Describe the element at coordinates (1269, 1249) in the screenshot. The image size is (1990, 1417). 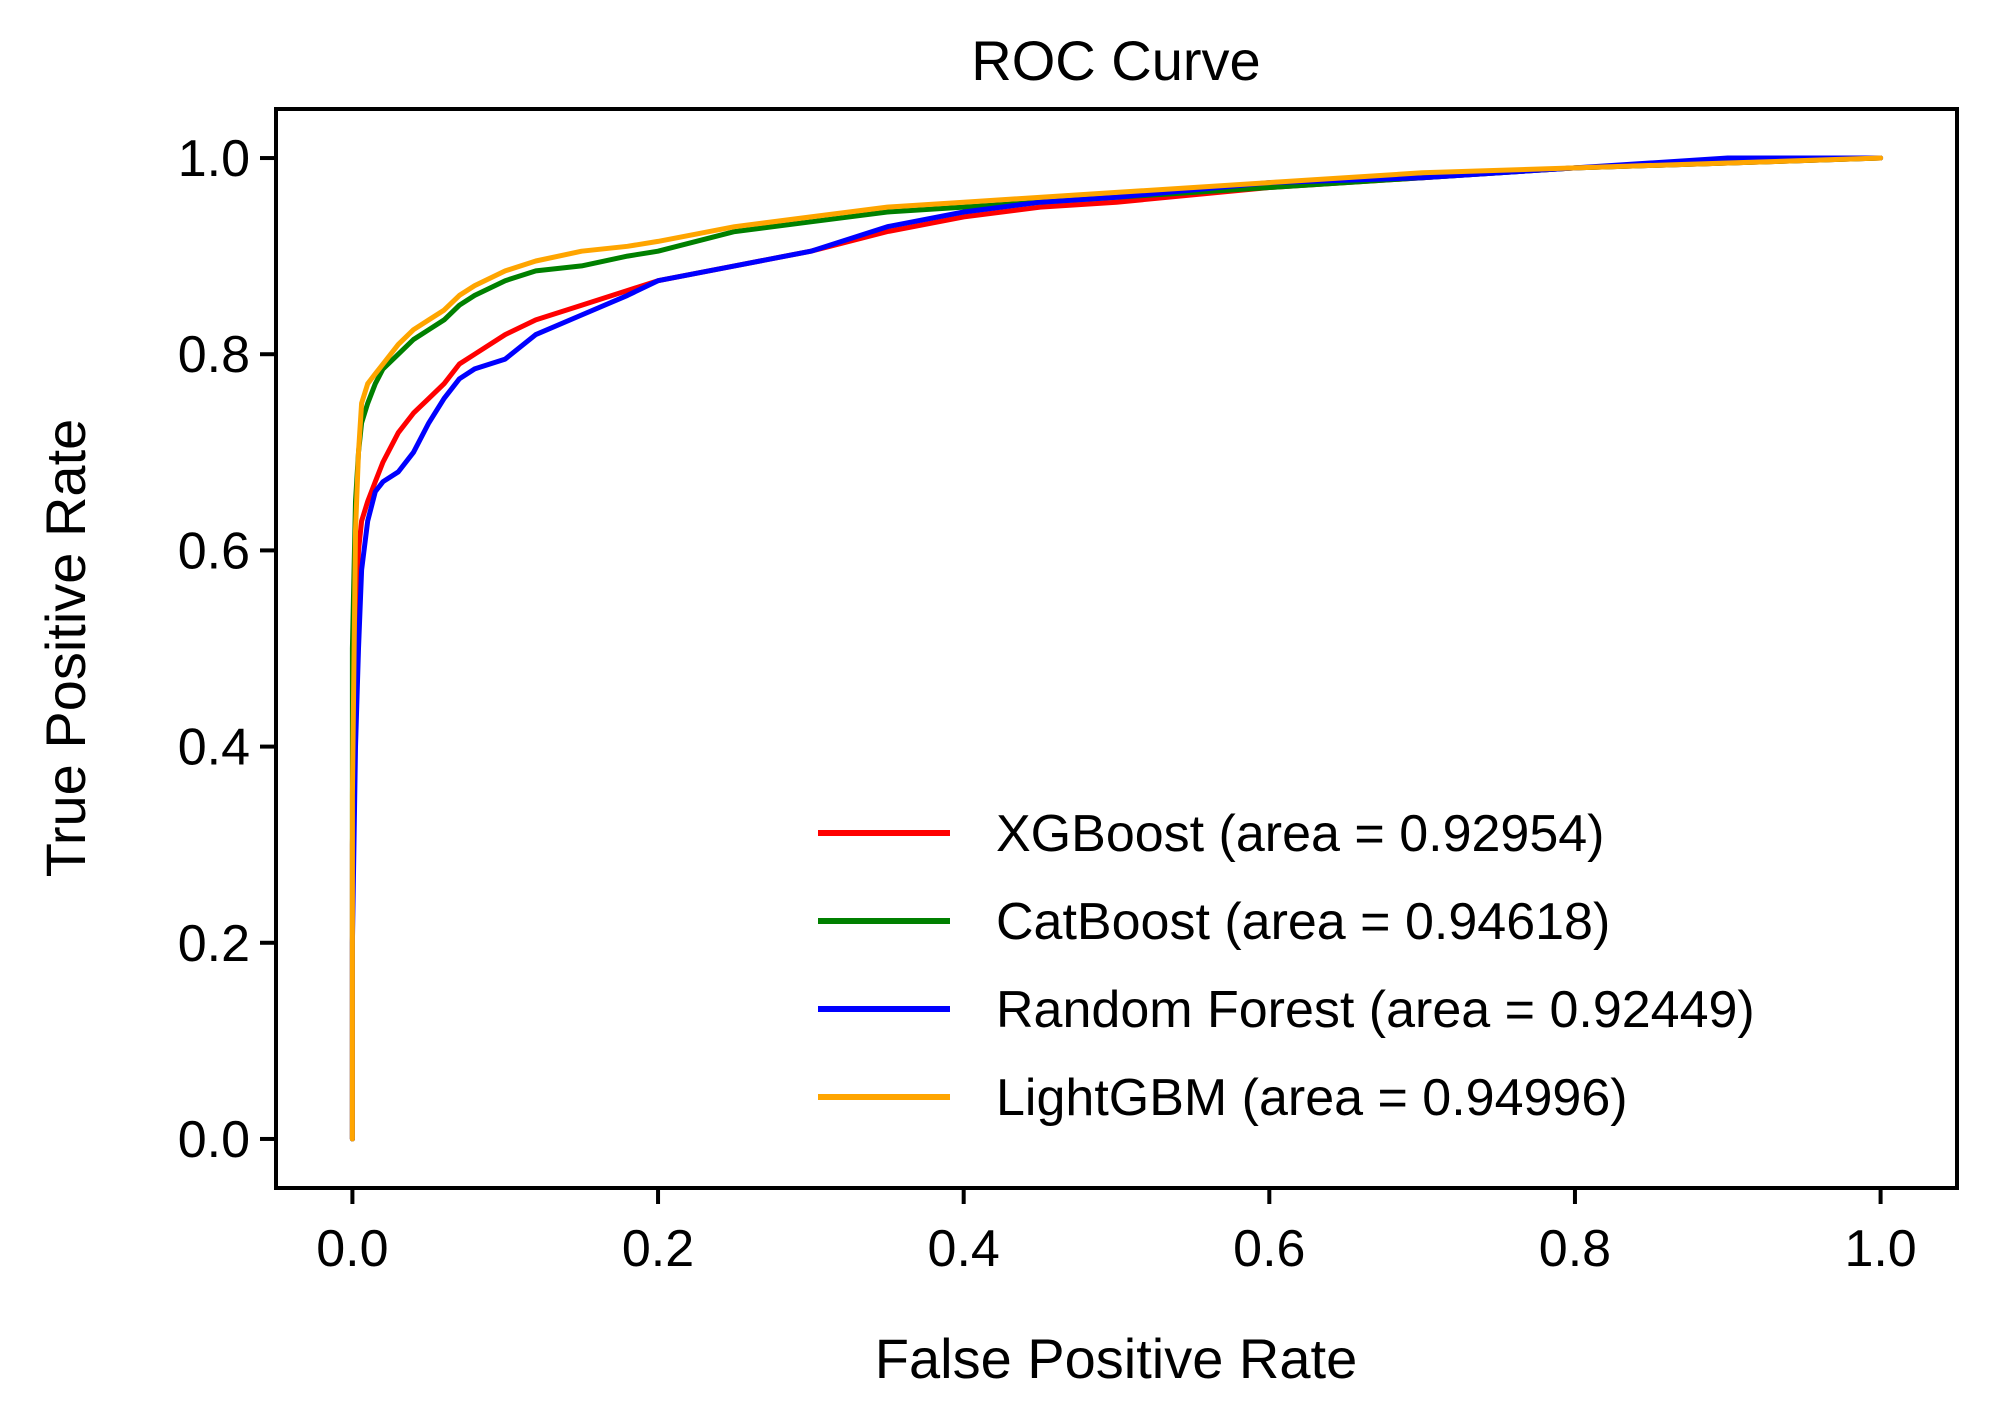
I see `x-tick-label: 0.6` at that location.